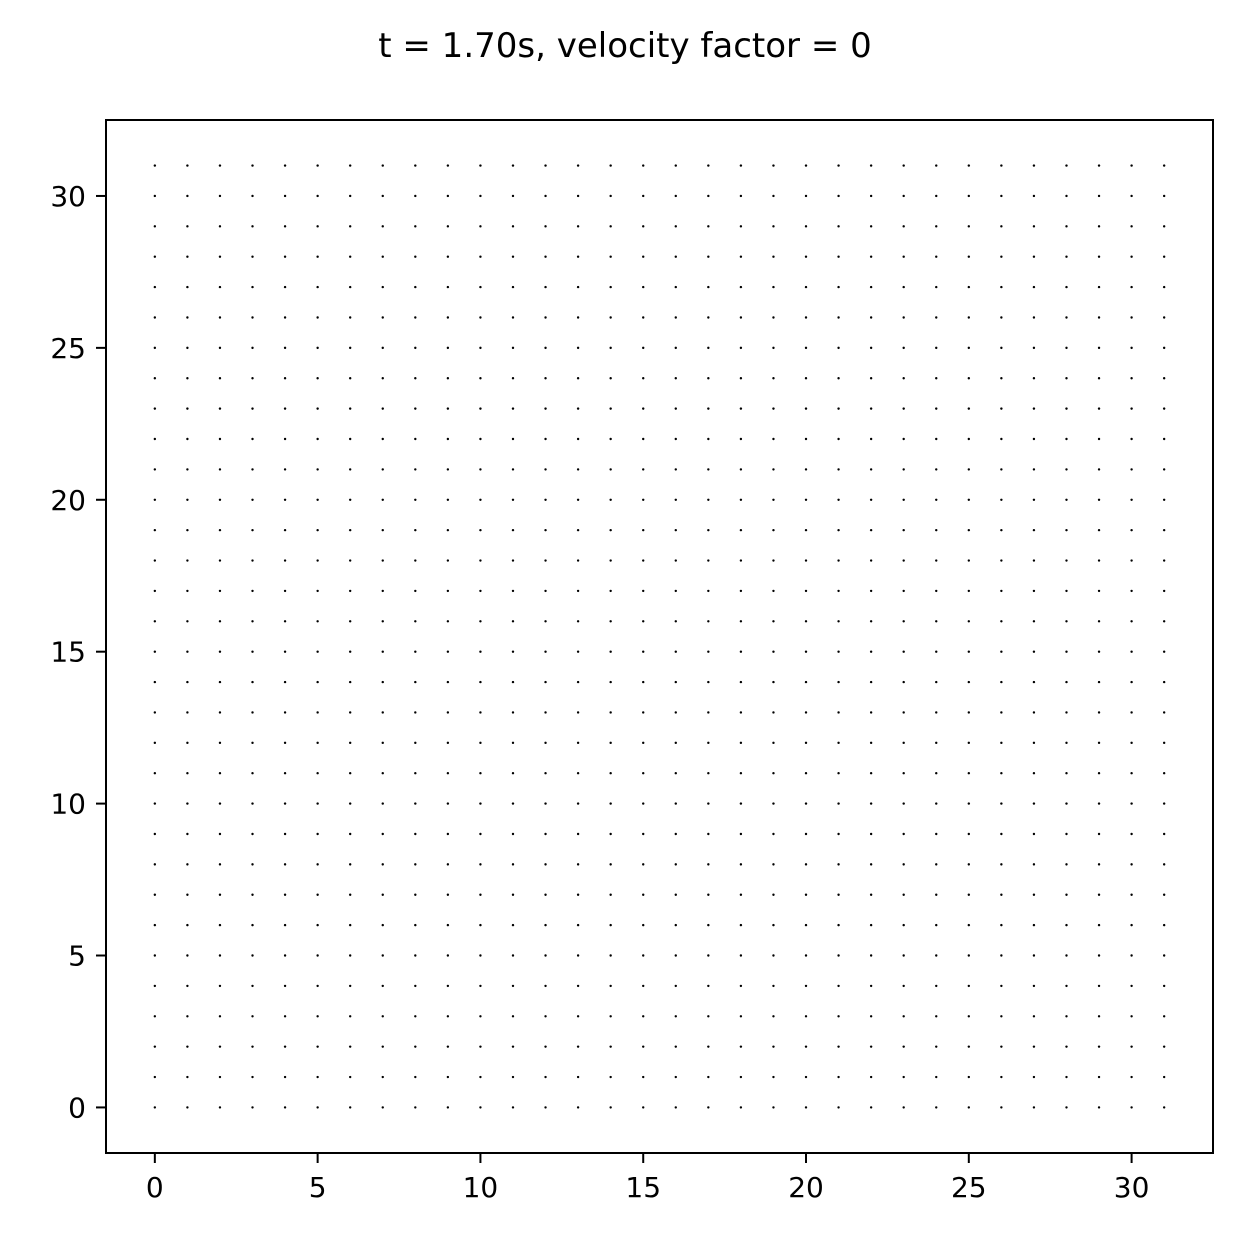 This screenshot has width=1250, height=1250. What do you see at coordinates (155, 1187) in the screenshot?
I see `x-tick-label: 0` at bounding box center [155, 1187].